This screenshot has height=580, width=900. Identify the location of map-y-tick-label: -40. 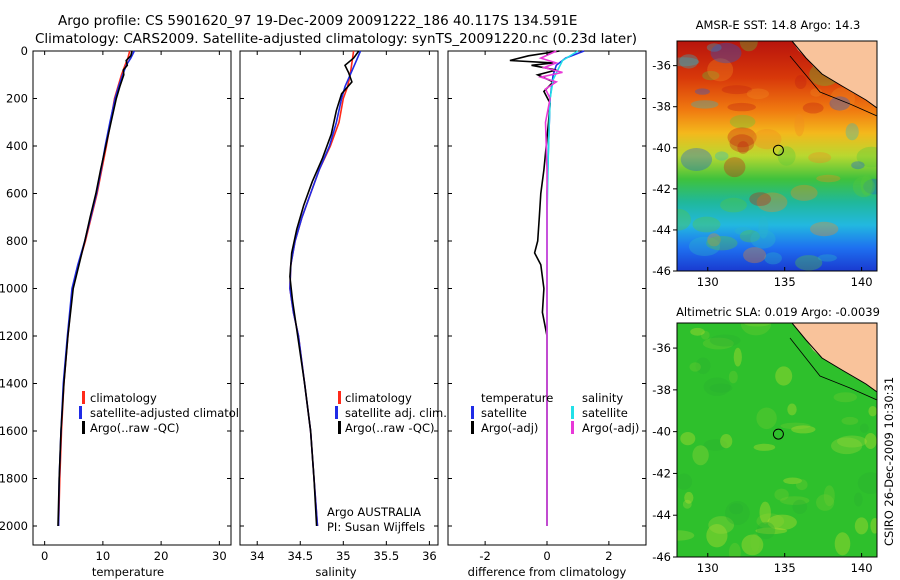
(661, 148).